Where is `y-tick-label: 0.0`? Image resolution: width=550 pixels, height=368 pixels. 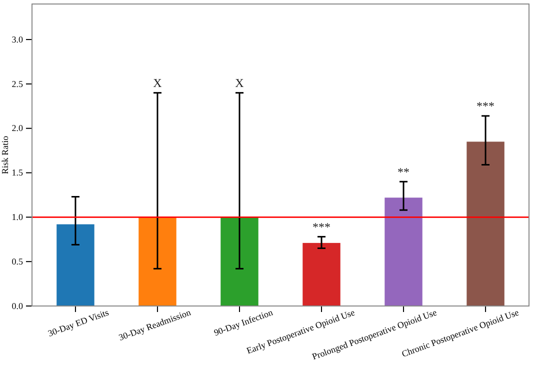 y-tick-label: 0.0 is located at coordinates (18, 305).